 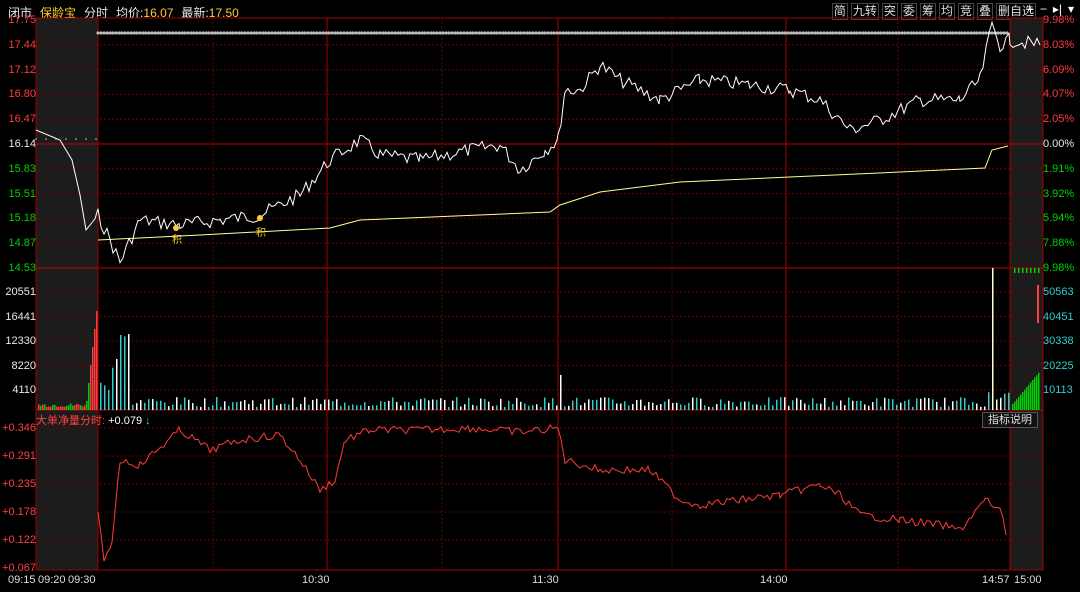 I want to click on arrow-down-icon: ↓, so click(x=148, y=421).